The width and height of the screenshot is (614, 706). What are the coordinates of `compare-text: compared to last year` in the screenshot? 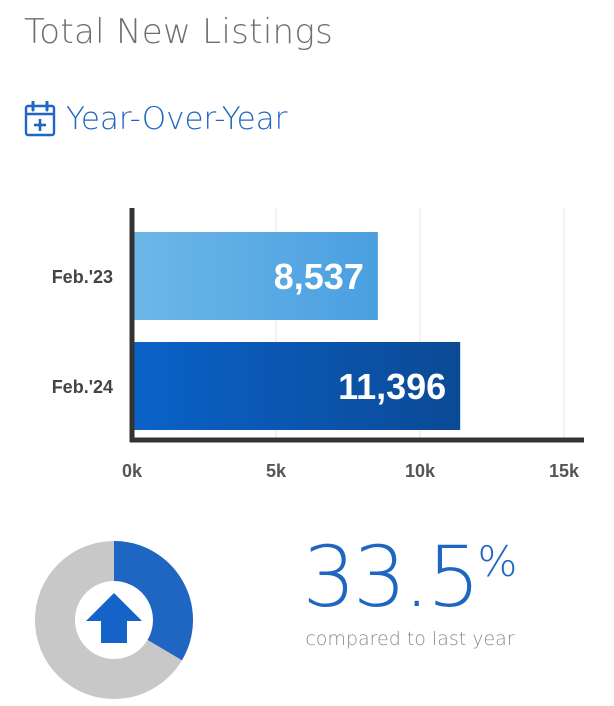 It's located at (410, 639).